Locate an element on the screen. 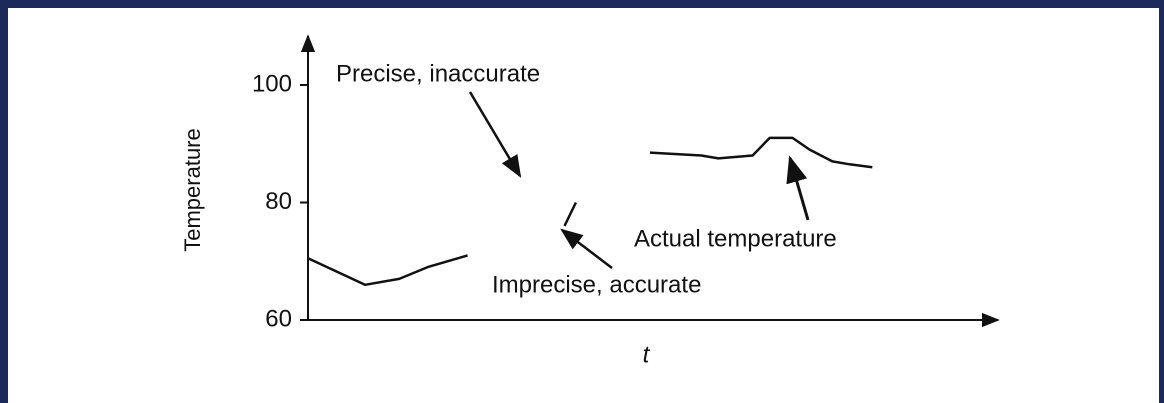 The image size is (1164, 403). x-axis-label: t is located at coordinates (647, 354).